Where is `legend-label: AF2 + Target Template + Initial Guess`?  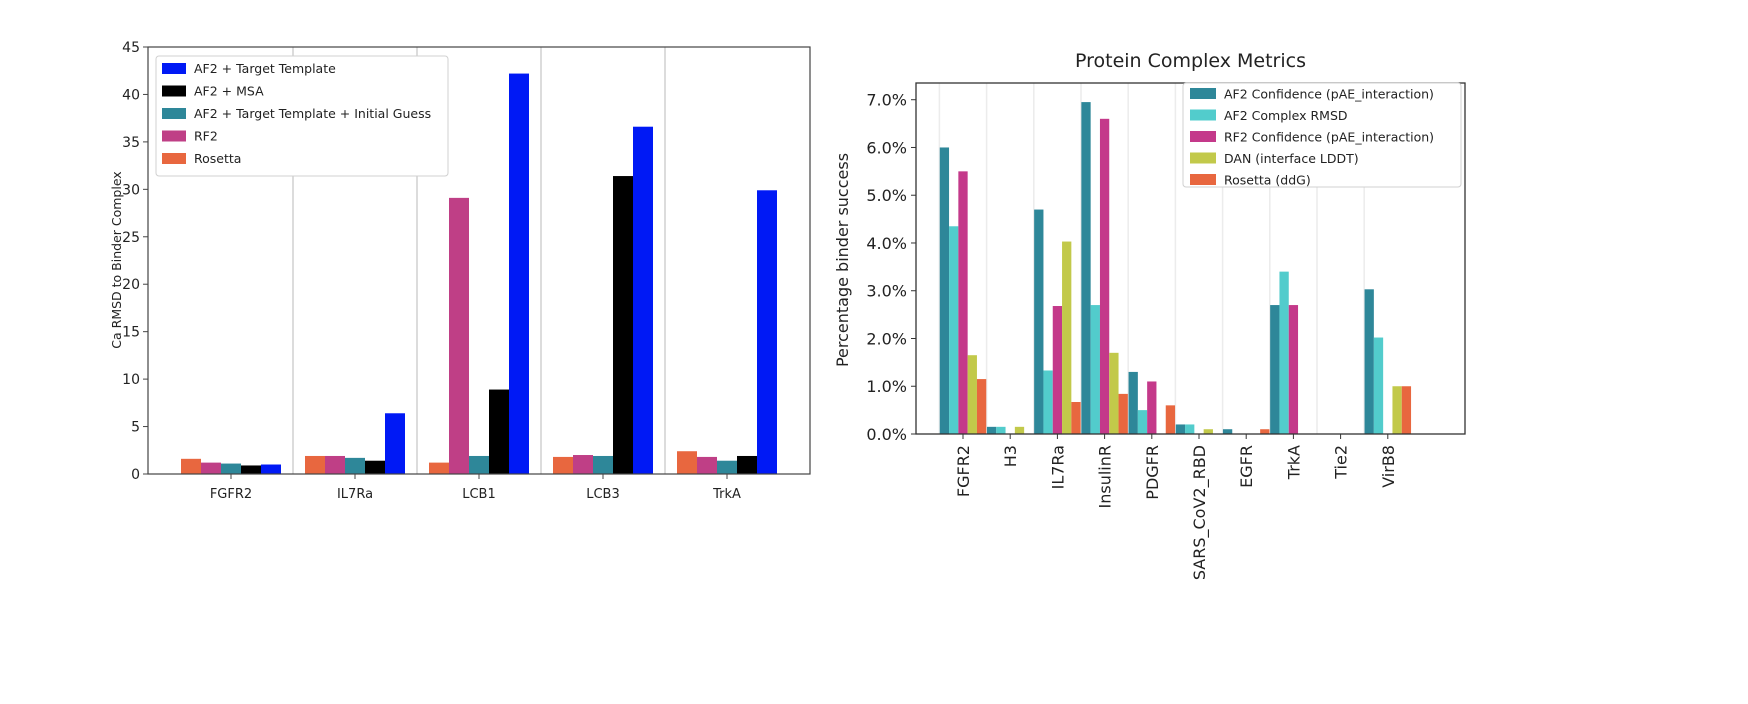
legend-label: AF2 + Target Template + Initial Guess is located at coordinates (312, 113).